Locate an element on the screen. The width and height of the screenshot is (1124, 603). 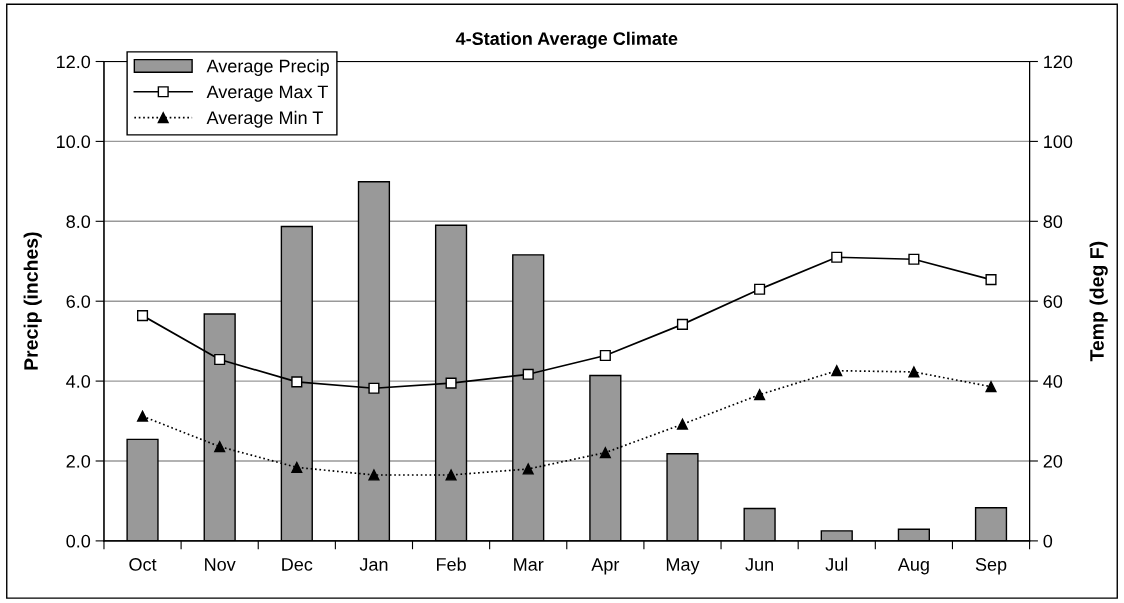
x-tick-label: Dec is located at coordinates (297, 564).